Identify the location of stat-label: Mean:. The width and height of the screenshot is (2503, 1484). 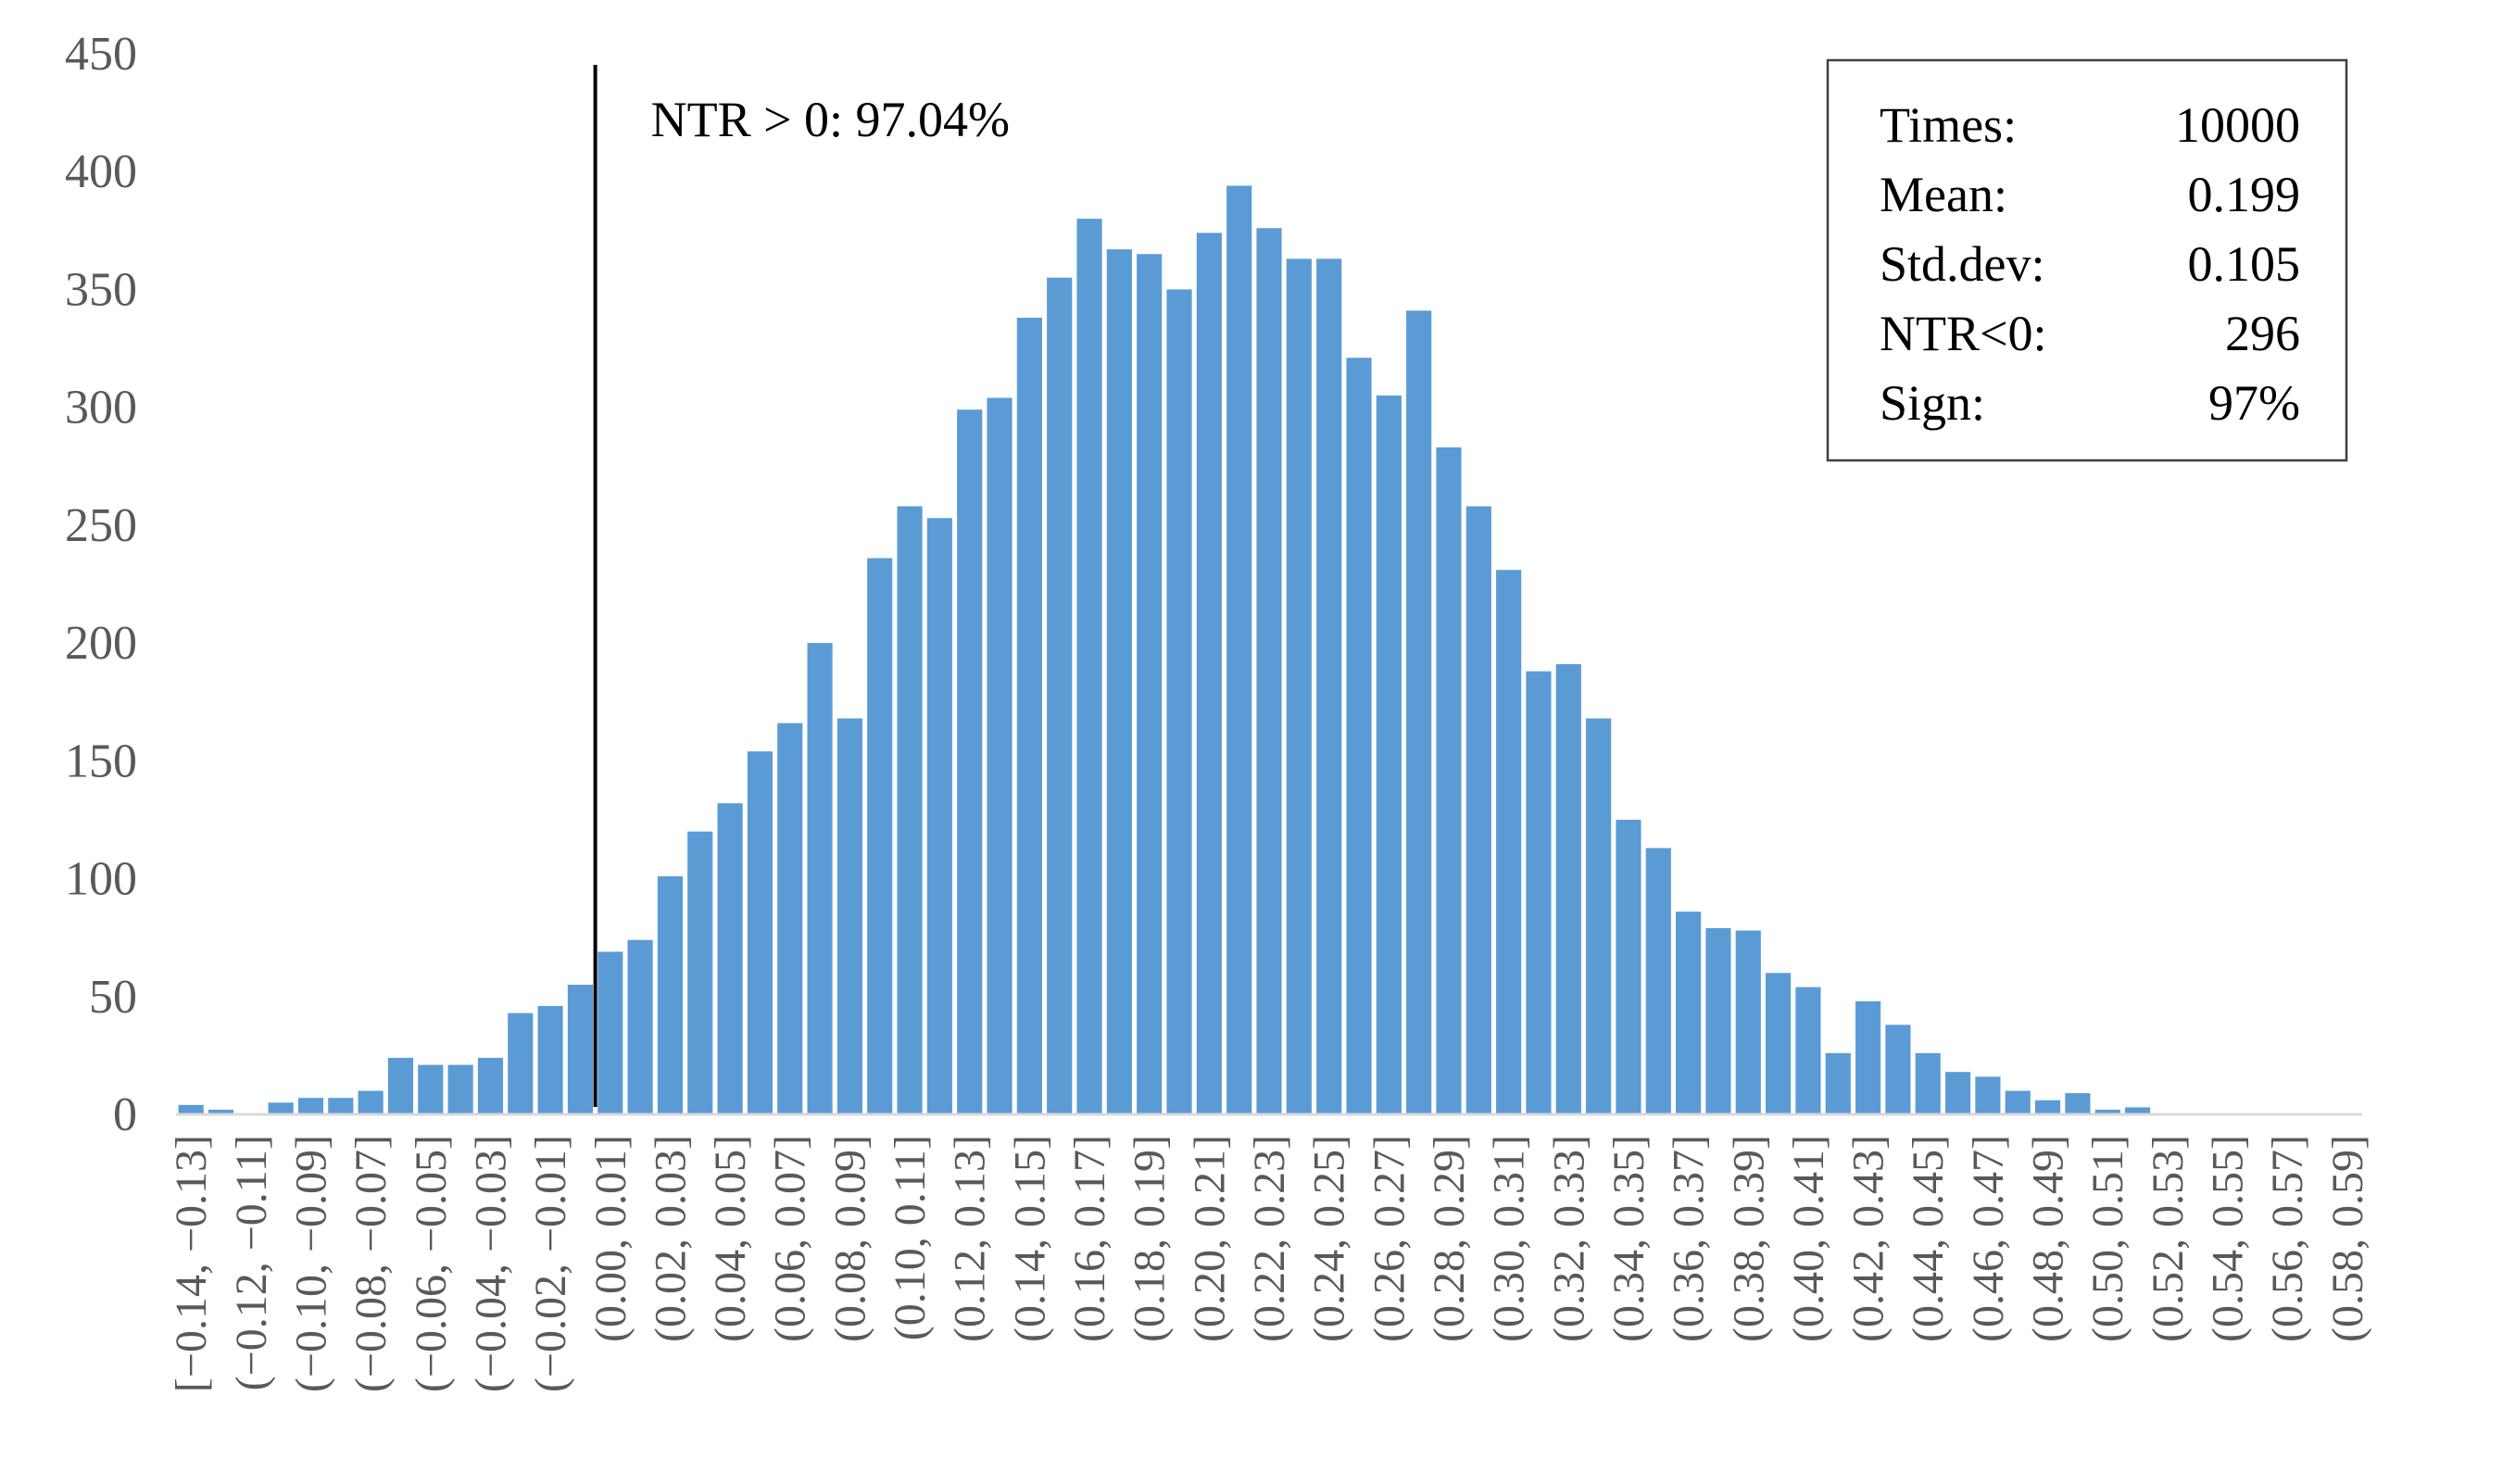
(1943, 195).